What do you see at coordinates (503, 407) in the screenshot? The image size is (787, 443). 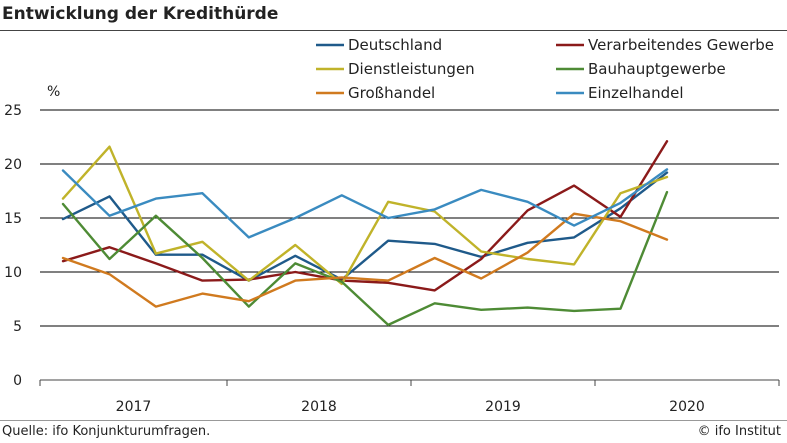 I see `x-tick-label-2019: 2019` at bounding box center [503, 407].